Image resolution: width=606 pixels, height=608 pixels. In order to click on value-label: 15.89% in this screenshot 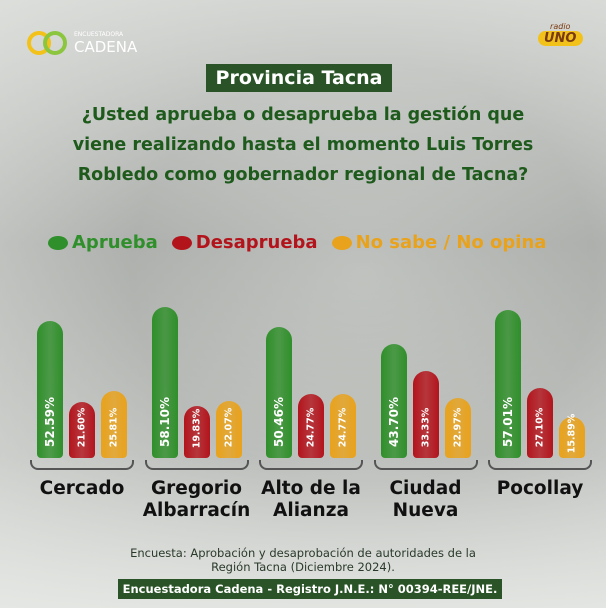, I will do `click(572, 433)`.